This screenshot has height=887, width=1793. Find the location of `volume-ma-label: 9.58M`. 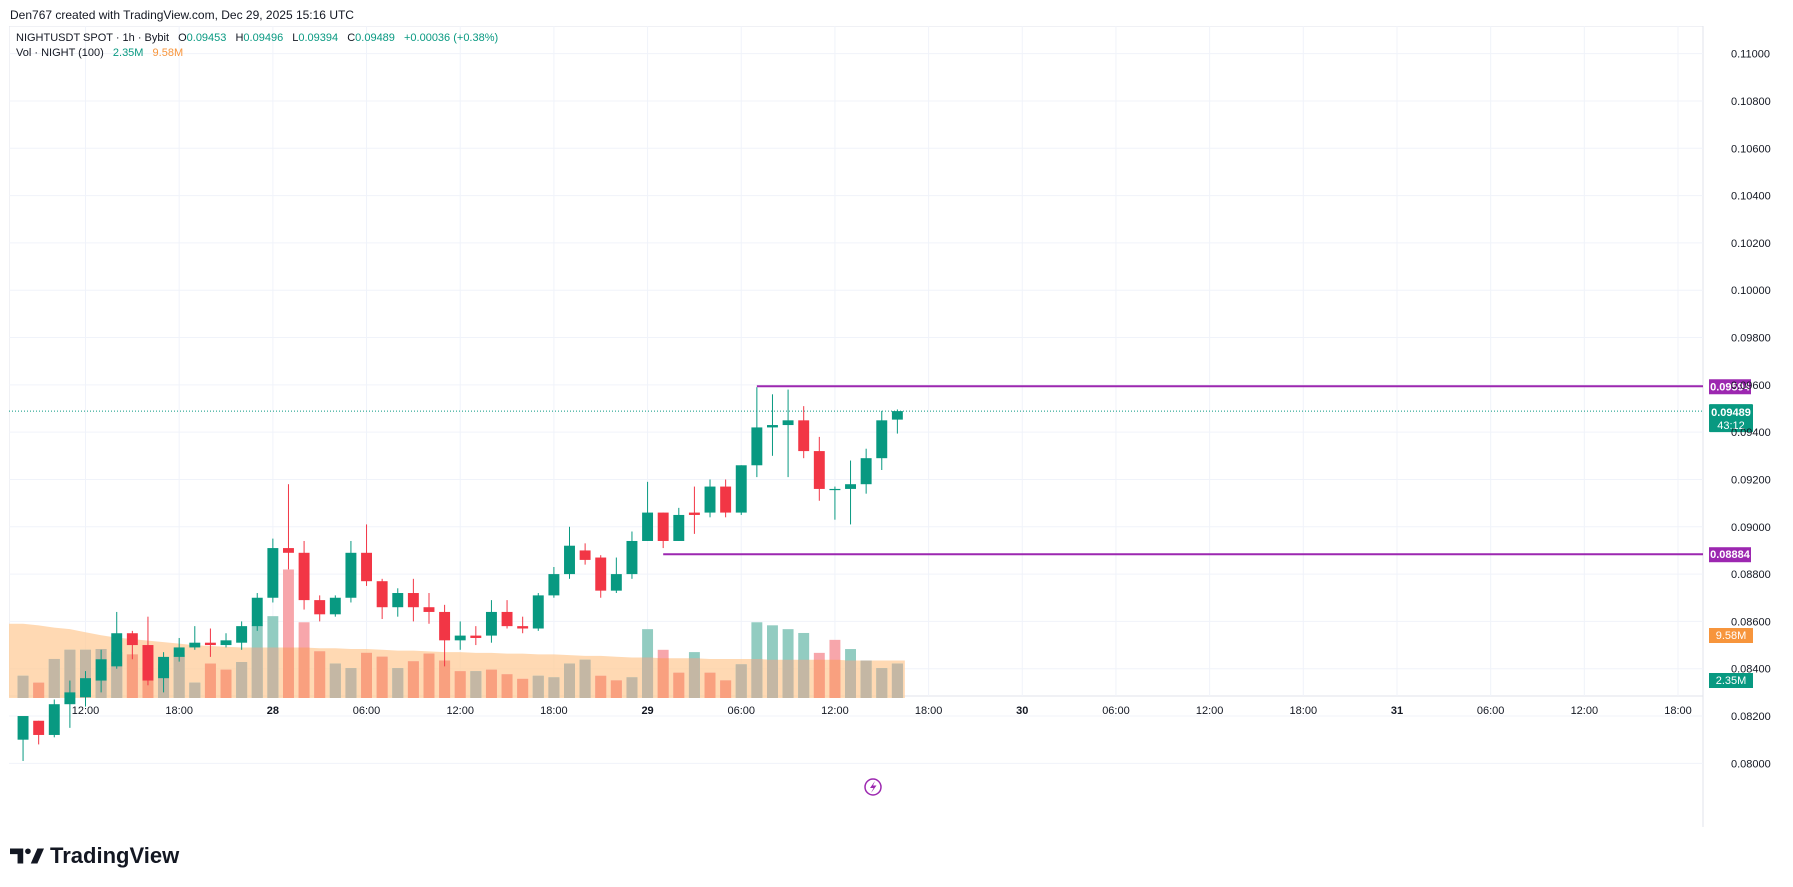

volume-ma-label: 9.58M is located at coordinates (1731, 636).